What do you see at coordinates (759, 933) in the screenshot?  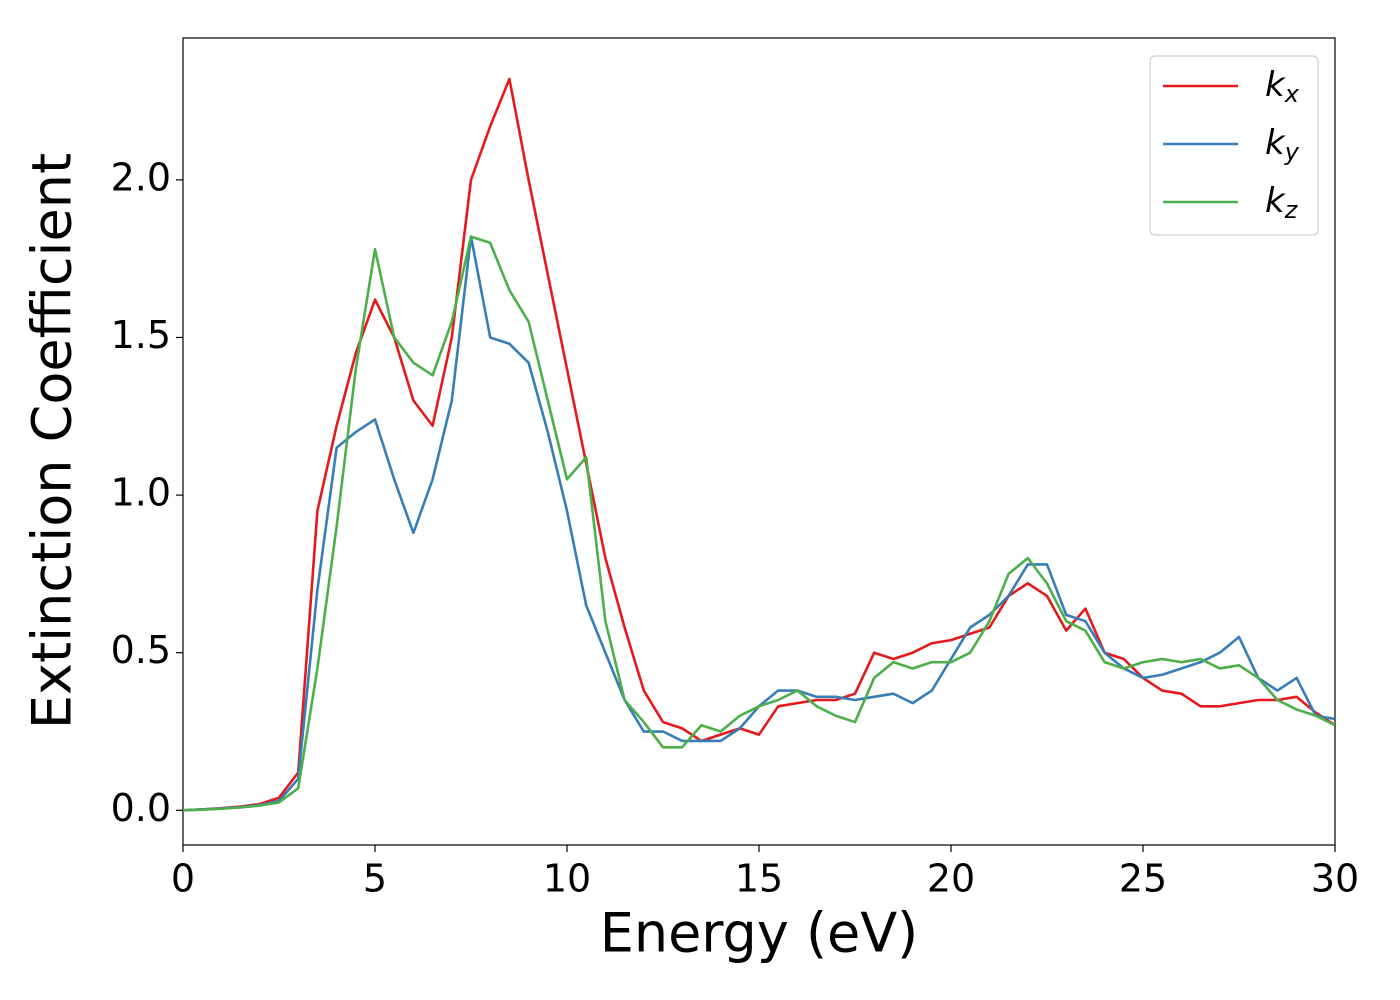 I see `x-axis-label: Energy (eV)` at bounding box center [759, 933].